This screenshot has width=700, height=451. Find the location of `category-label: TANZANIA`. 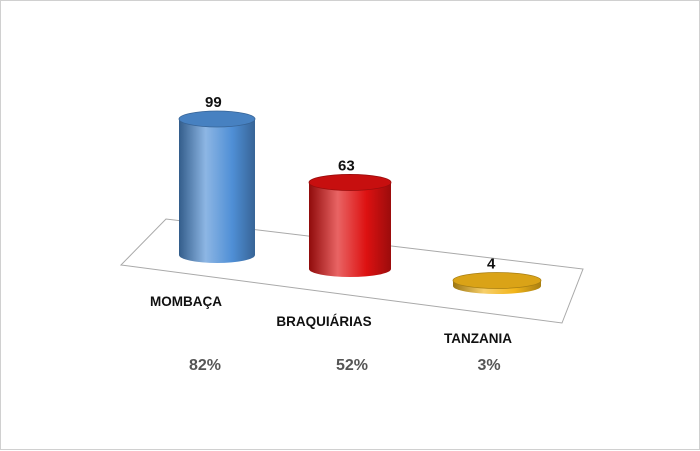

category-label: TANZANIA is located at coordinates (478, 338).